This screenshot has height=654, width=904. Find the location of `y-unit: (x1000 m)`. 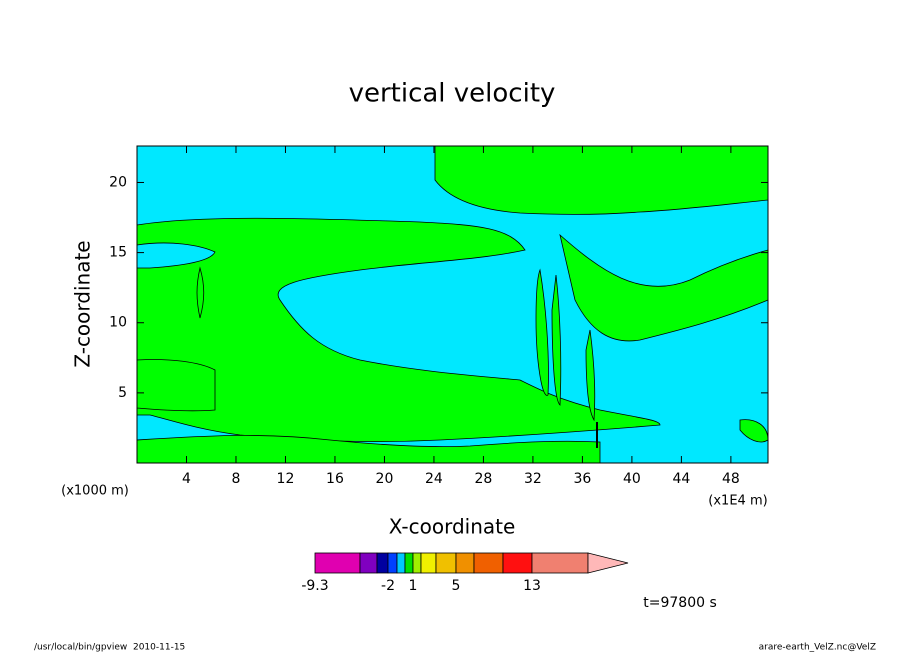

y-unit: (x1000 m) is located at coordinates (95, 491).